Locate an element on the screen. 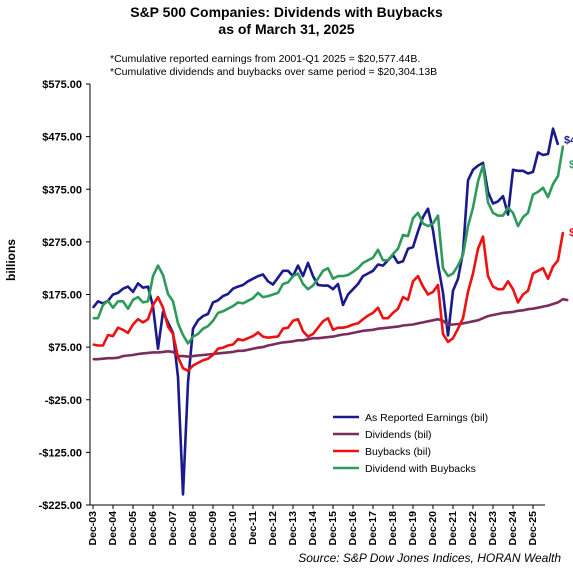 The height and width of the screenshot is (571, 573). x-tick-label: Dec-05 is located at coordinates (133, 528).